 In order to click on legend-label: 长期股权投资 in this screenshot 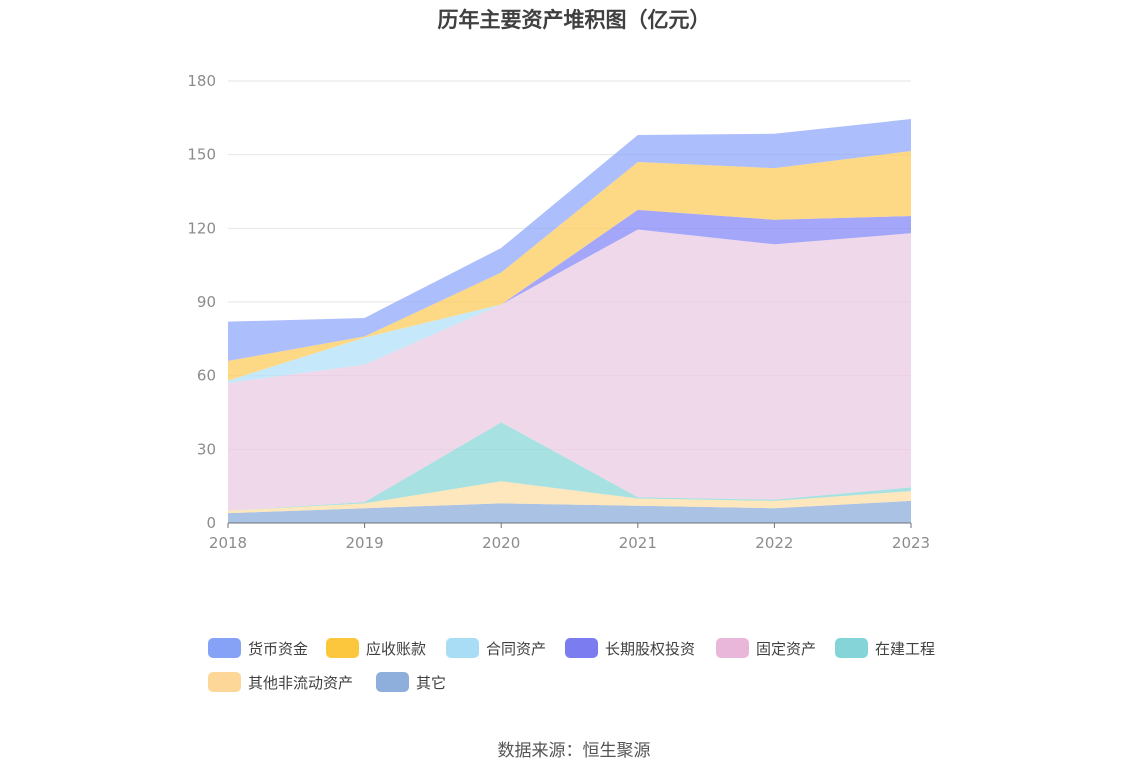, I will do `click(650, 648)`.